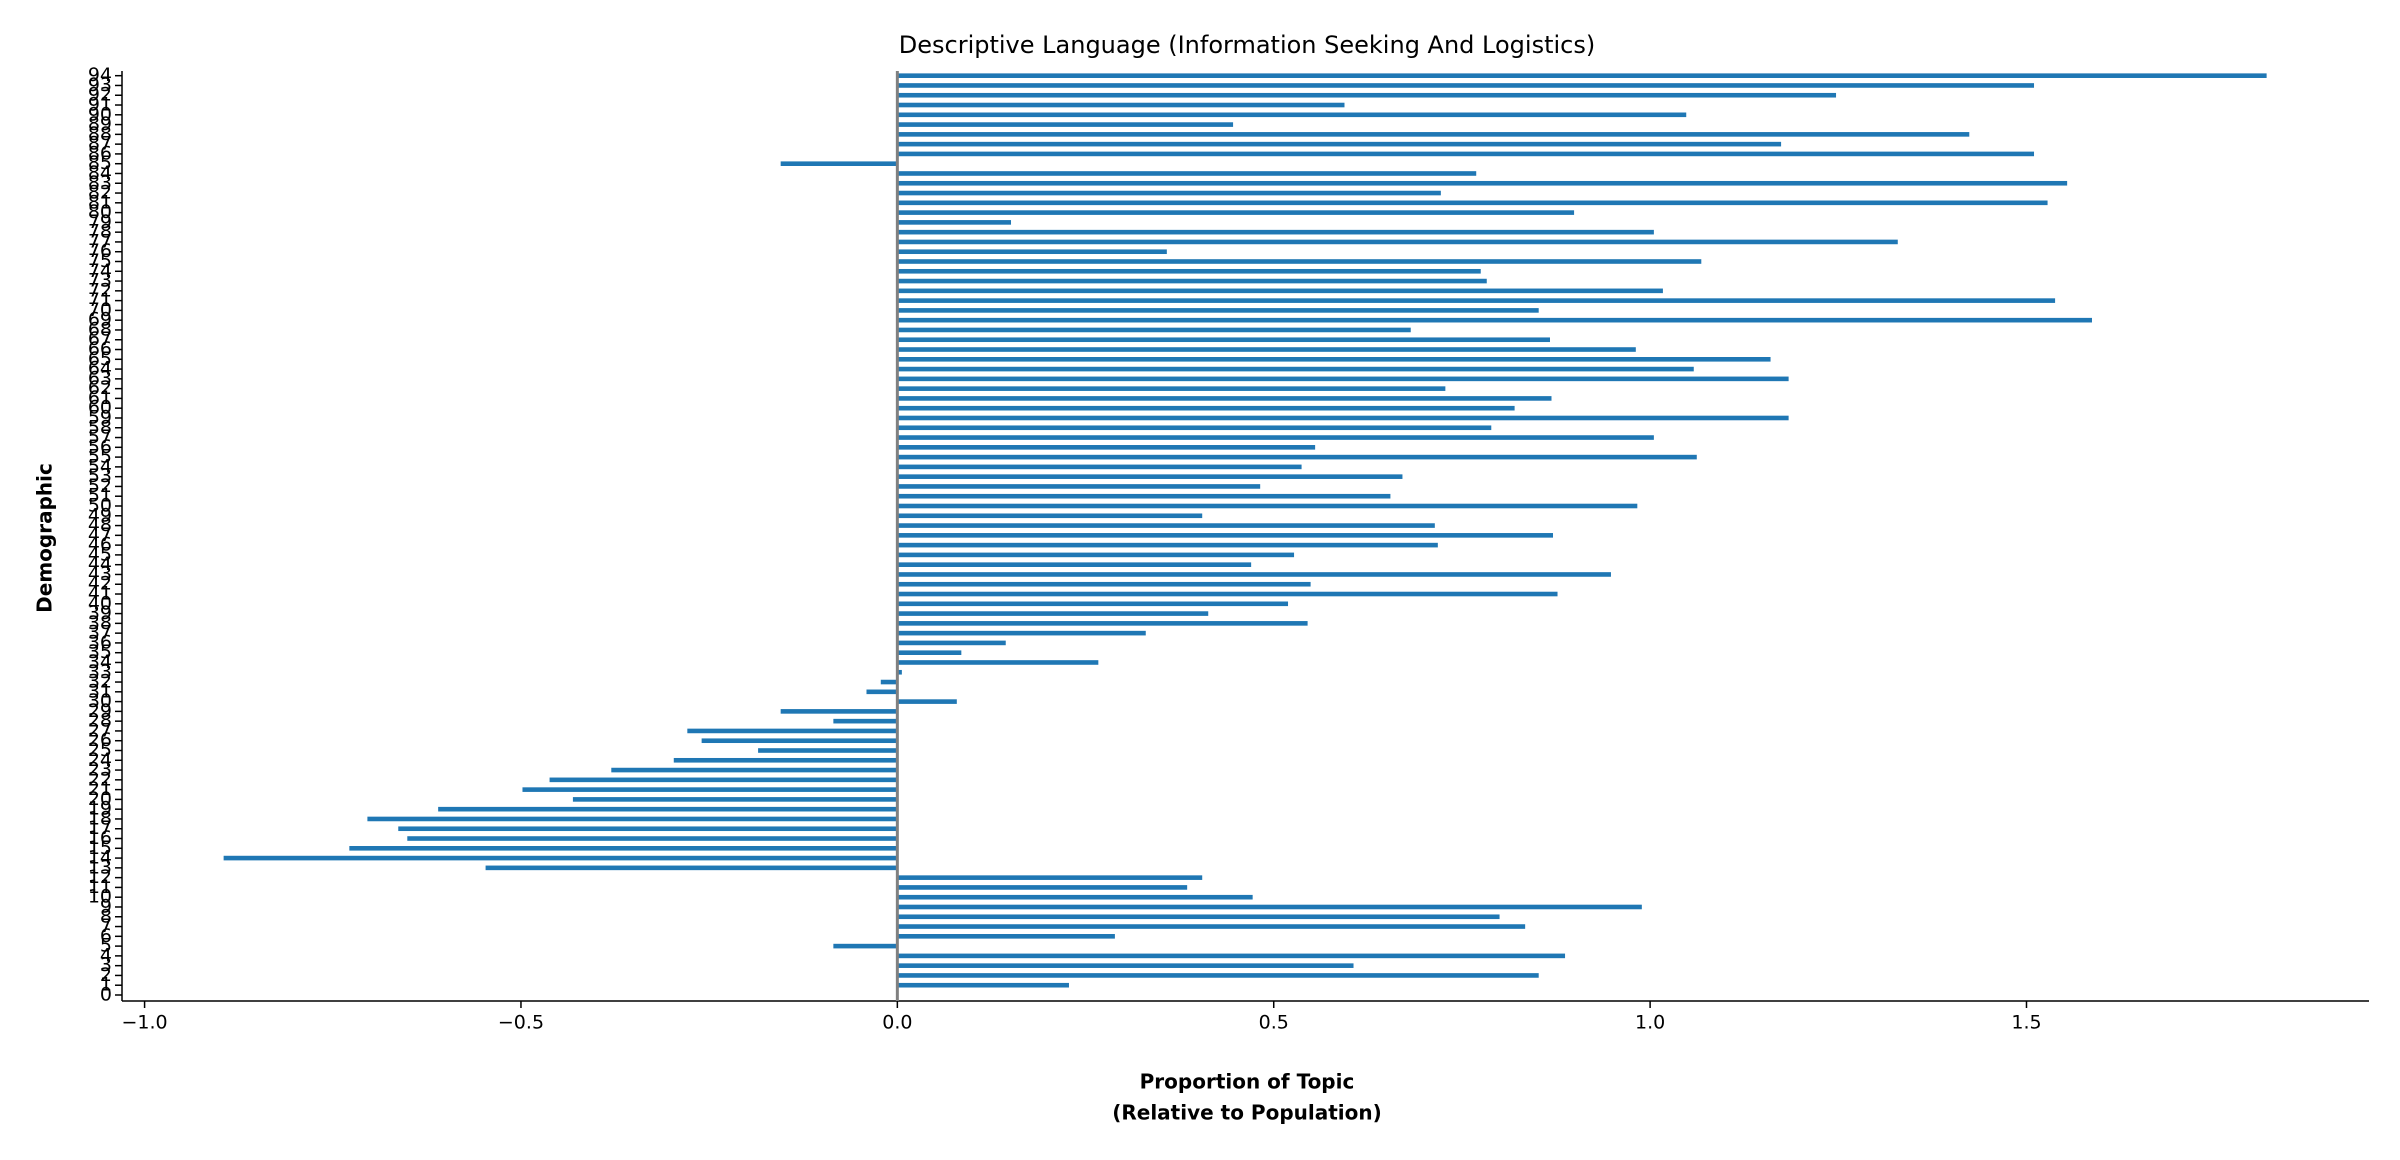 The image size is (2400, 1160). Describe the element at coordinates (100, 222) in the screenshot. I see `y-tick-label: 79` at that location.